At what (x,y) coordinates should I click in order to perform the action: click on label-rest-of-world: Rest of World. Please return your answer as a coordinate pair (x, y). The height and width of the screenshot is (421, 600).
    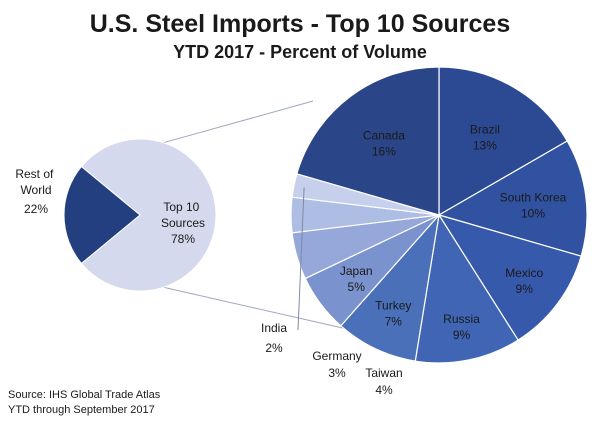
    Looking at the image, I should click on (35, 182).